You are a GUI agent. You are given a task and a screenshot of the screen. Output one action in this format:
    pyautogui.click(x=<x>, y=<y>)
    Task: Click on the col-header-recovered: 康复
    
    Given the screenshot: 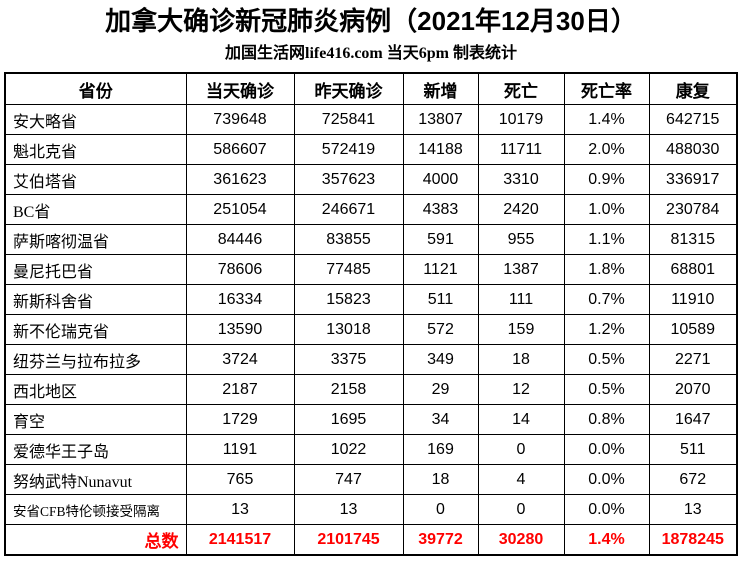 What is the action you would take?
    pyautogui.click(x=693, y=88)
    